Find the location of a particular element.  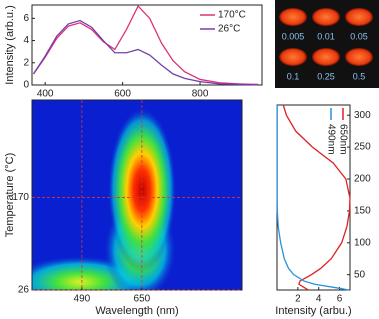

y-tick-label: 250 is located at coordinates (362, 147).